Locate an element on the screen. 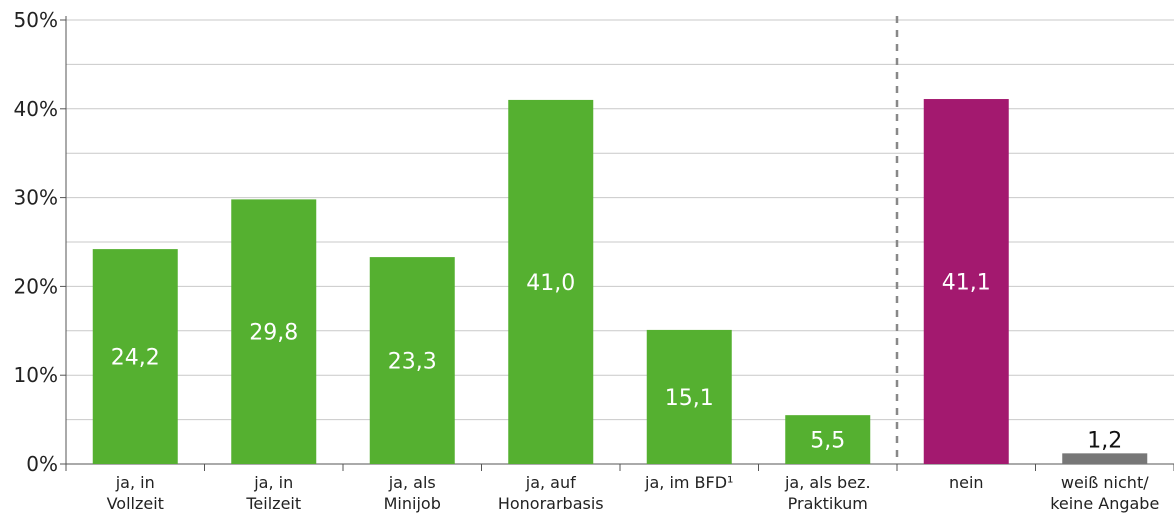  category-label-line: keine Angabe is located at coordinates (1104, 503).